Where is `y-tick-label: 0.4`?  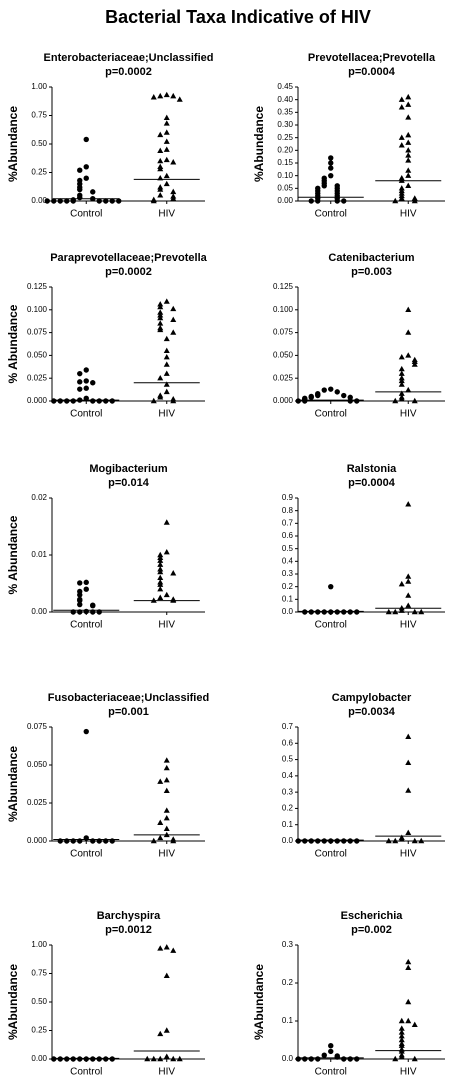
y-tick-label: 0.4 is located at coordinates (288, 560).